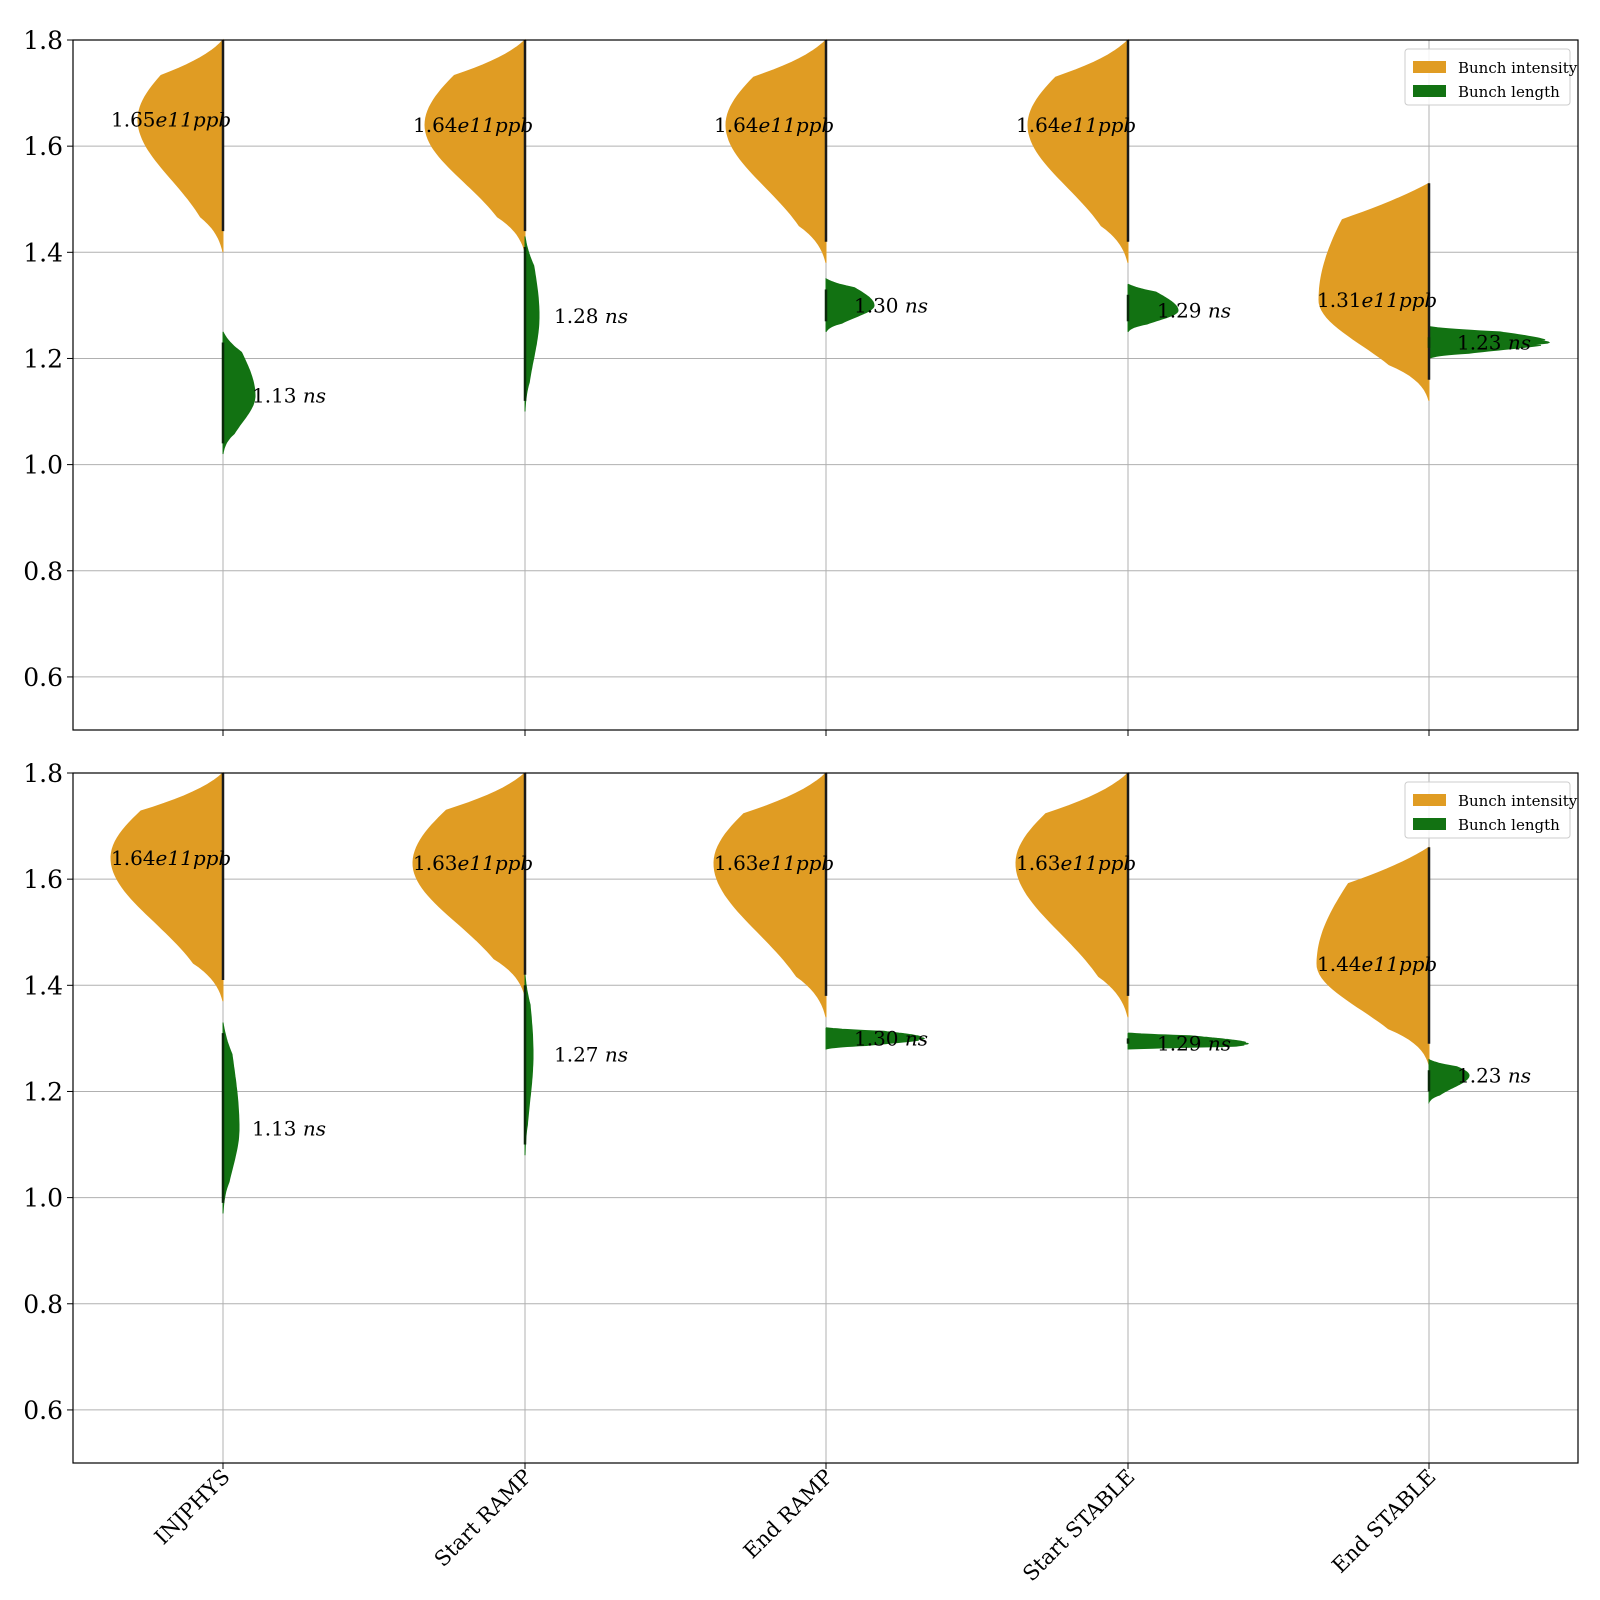 Image resolution: width=1600 pixels, height=1600 pixels. What do you see at coordinates (192, 1507) in the screenshot?
I see `x-tick-label: INJPHYS` at bounding box center [192, 1507].